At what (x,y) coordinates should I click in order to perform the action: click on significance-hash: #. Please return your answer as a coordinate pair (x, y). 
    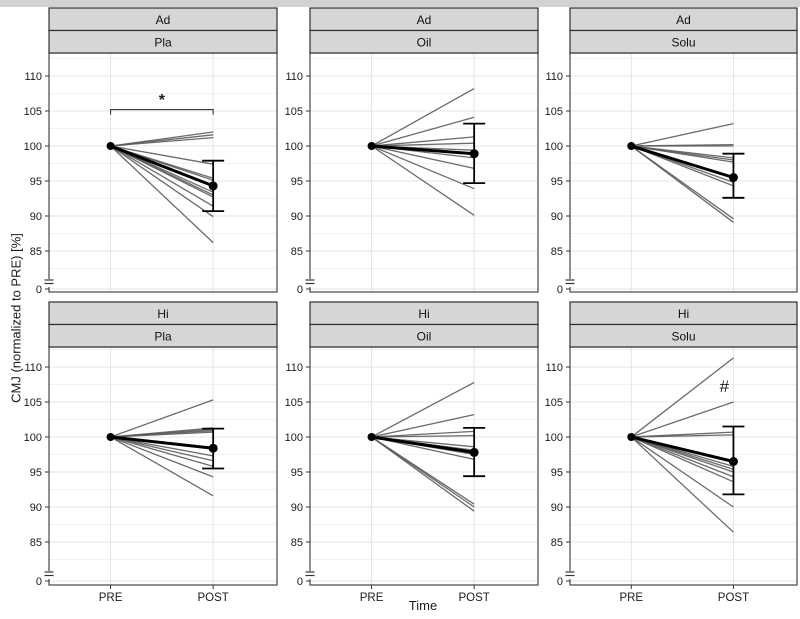
    Looking at the image, I should click on (725, 386).